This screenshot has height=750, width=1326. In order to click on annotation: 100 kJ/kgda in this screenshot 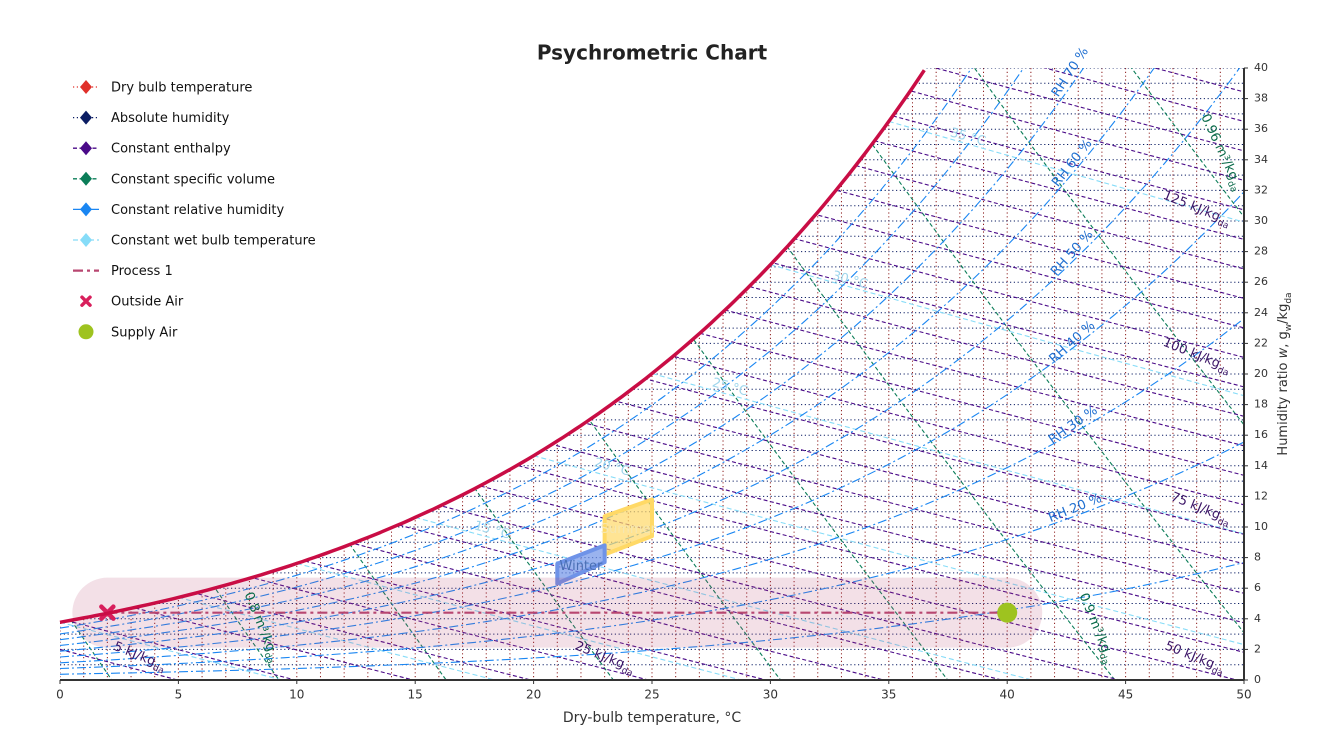, I will do `click(1196, 357)`.